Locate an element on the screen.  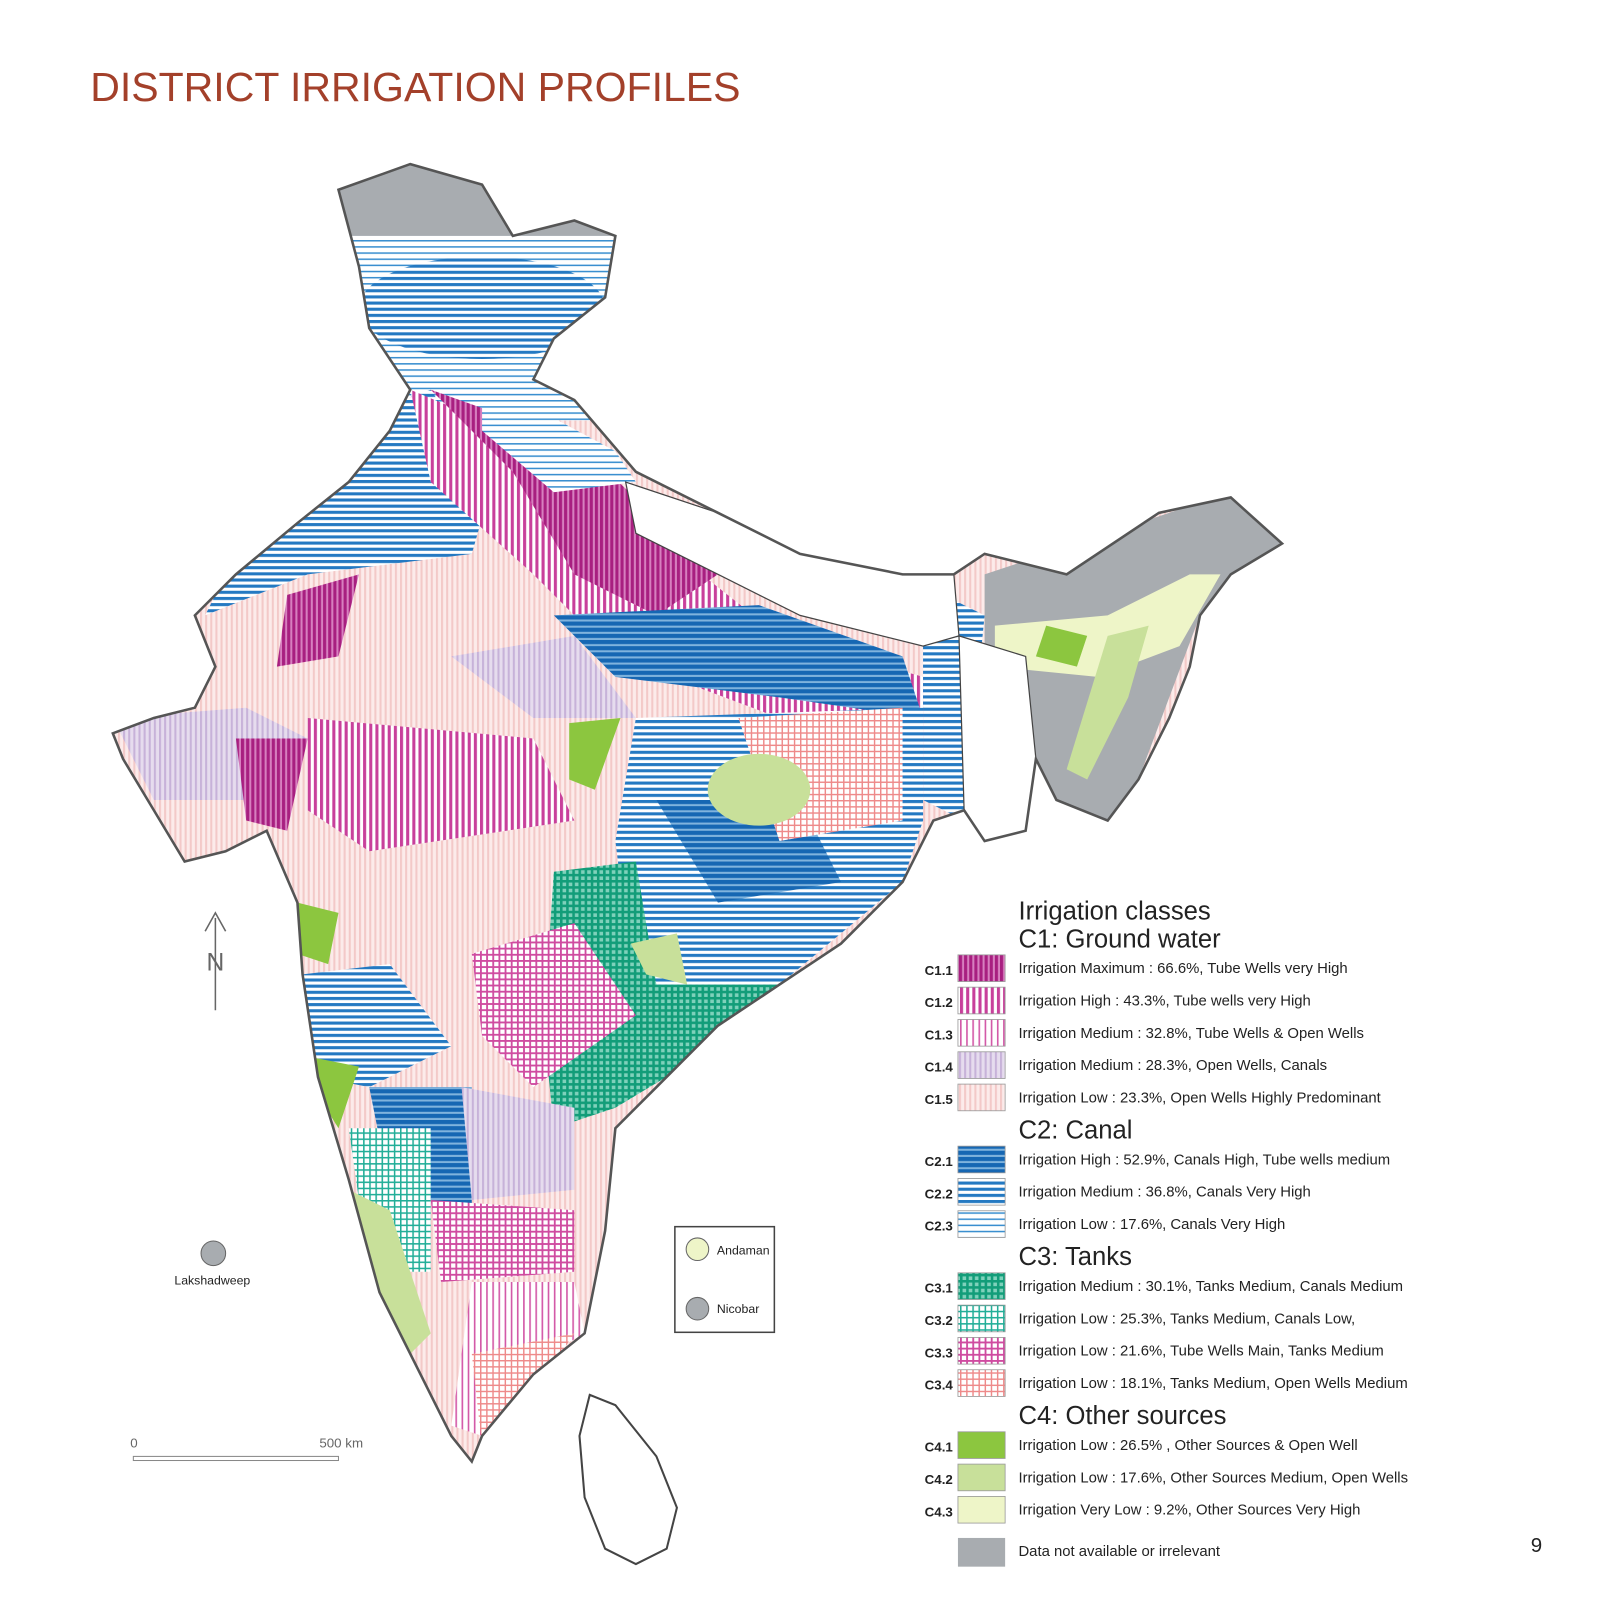
page-number: 9 is located at coordinates (1536, 1545).